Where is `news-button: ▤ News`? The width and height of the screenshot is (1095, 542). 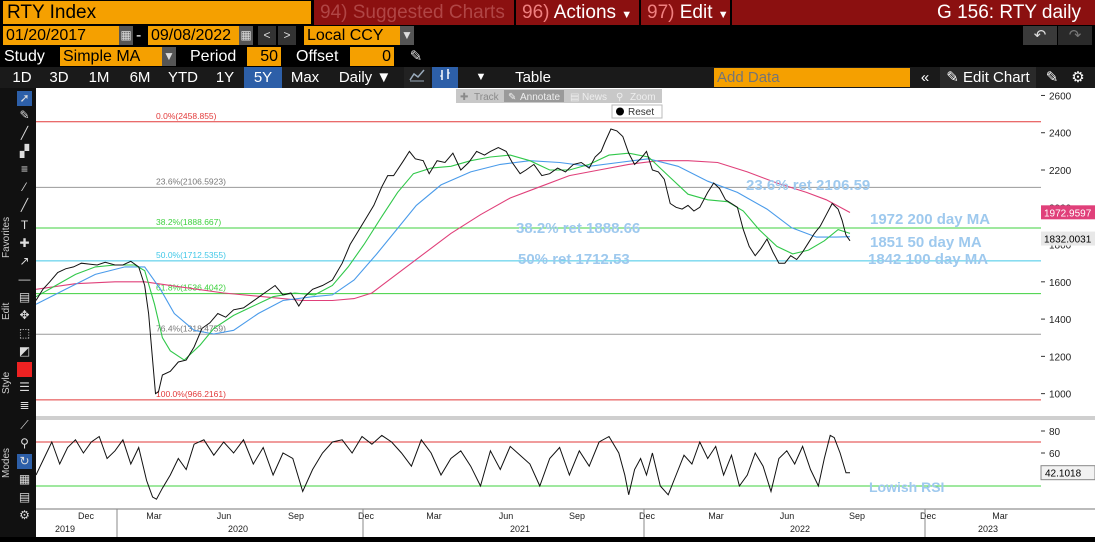
news-button: ▤ News is located at coordinates (588, 97).